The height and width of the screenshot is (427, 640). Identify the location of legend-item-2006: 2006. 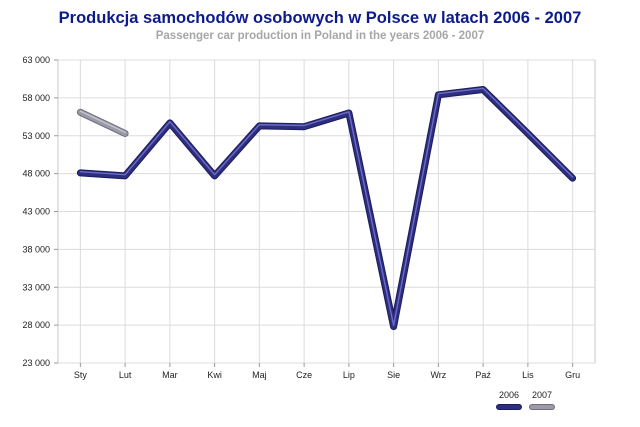
(509, 400).